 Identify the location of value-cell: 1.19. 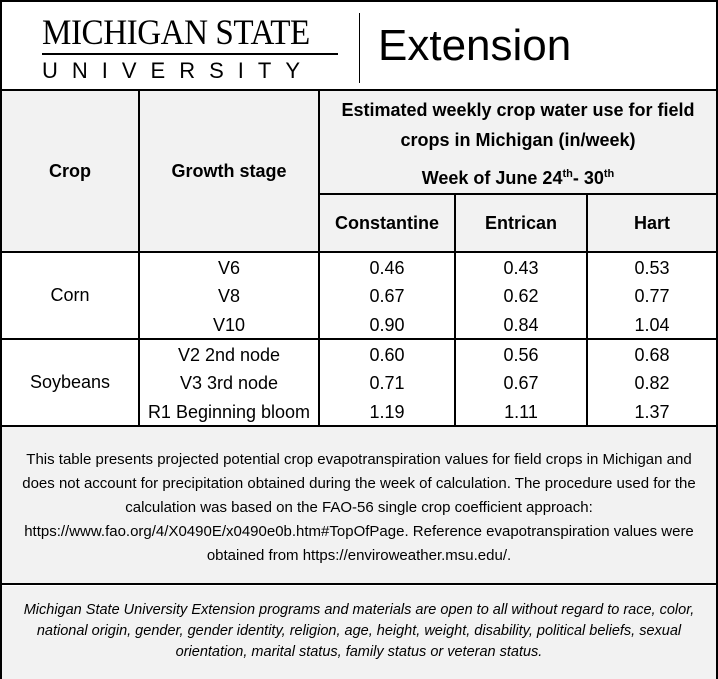
(387, 412).